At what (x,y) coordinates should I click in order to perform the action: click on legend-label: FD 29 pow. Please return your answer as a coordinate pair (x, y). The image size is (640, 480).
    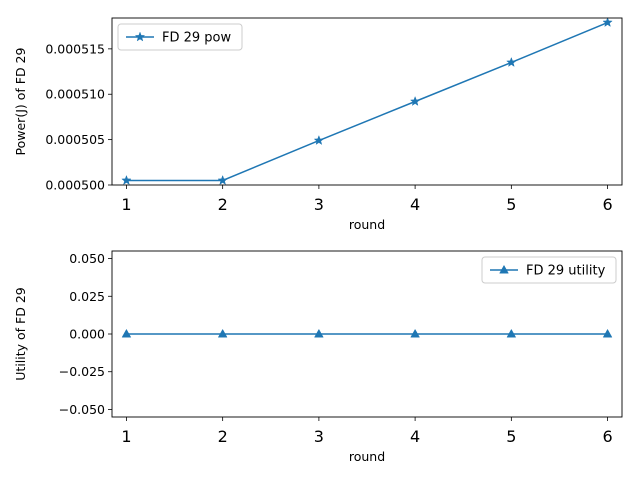
    Looking at the image, I should click on (197, 38).